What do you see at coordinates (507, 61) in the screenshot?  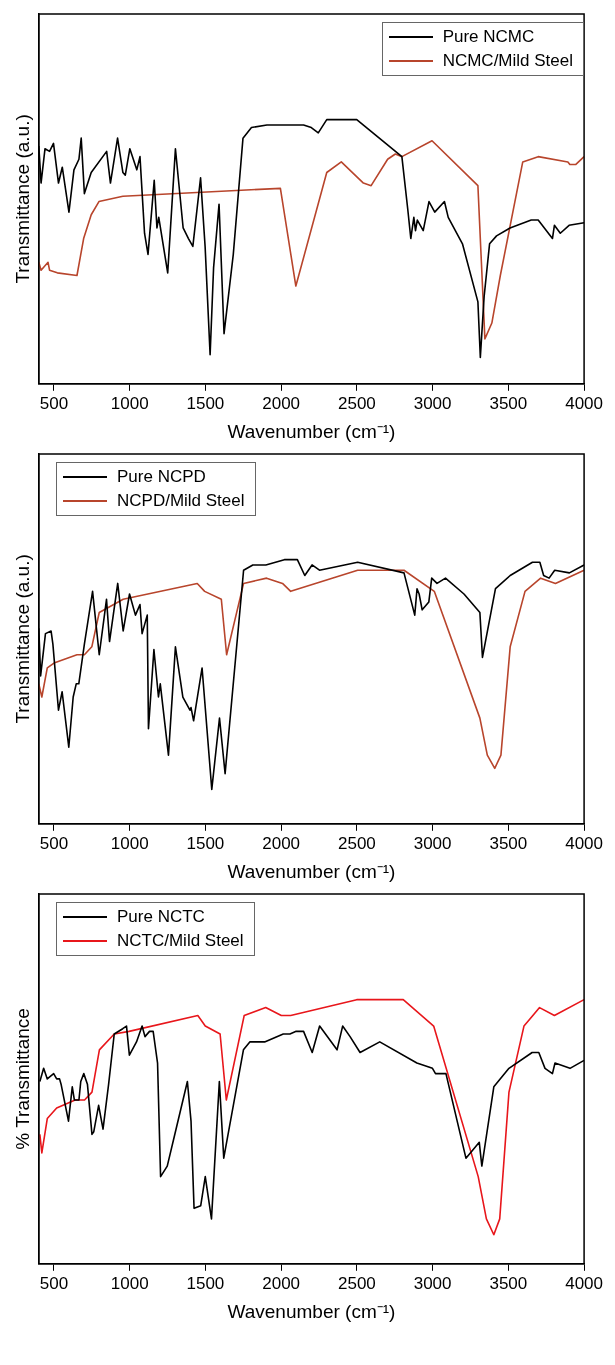 I see `legend-label: NCMC/Mild Steel` at bounding box center [507, 61].